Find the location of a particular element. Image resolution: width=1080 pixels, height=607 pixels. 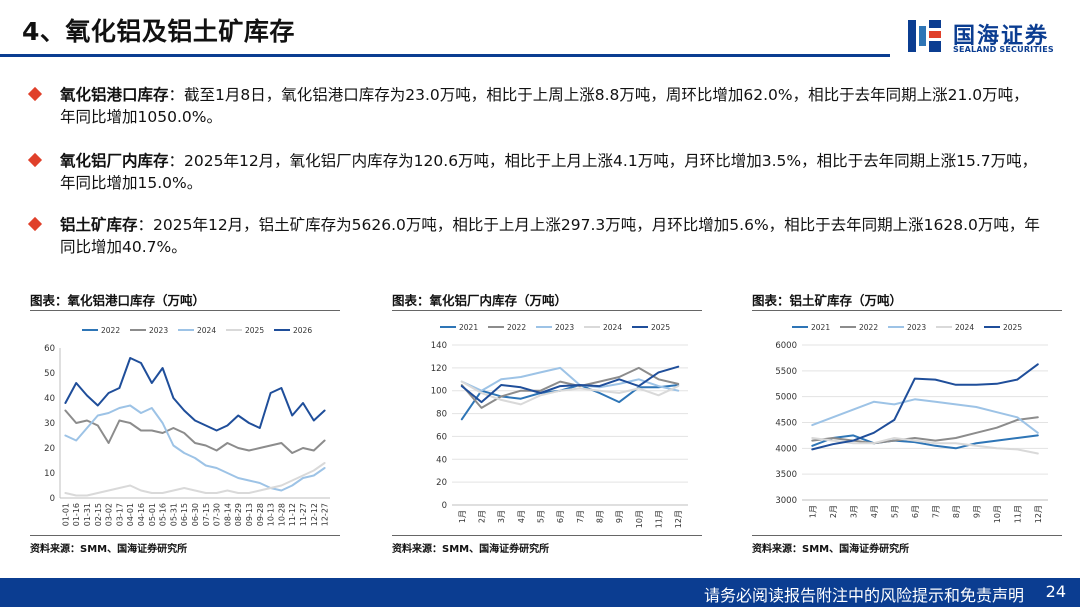

y-tick-label: 80 is located at coordinates (441, 415).